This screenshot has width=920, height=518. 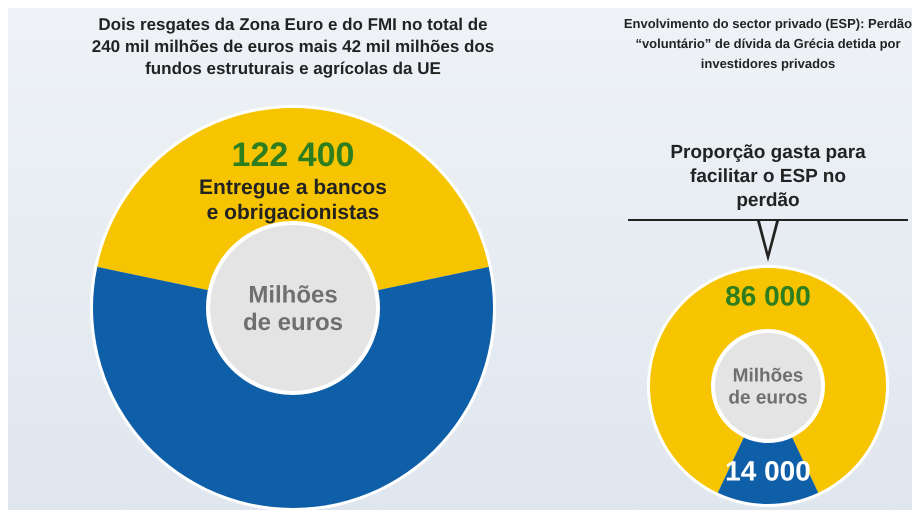 What do you see at coordinates (768, 296) in the screenshot?
I see `data-label: 86 000` at bounding box center [768, 296].